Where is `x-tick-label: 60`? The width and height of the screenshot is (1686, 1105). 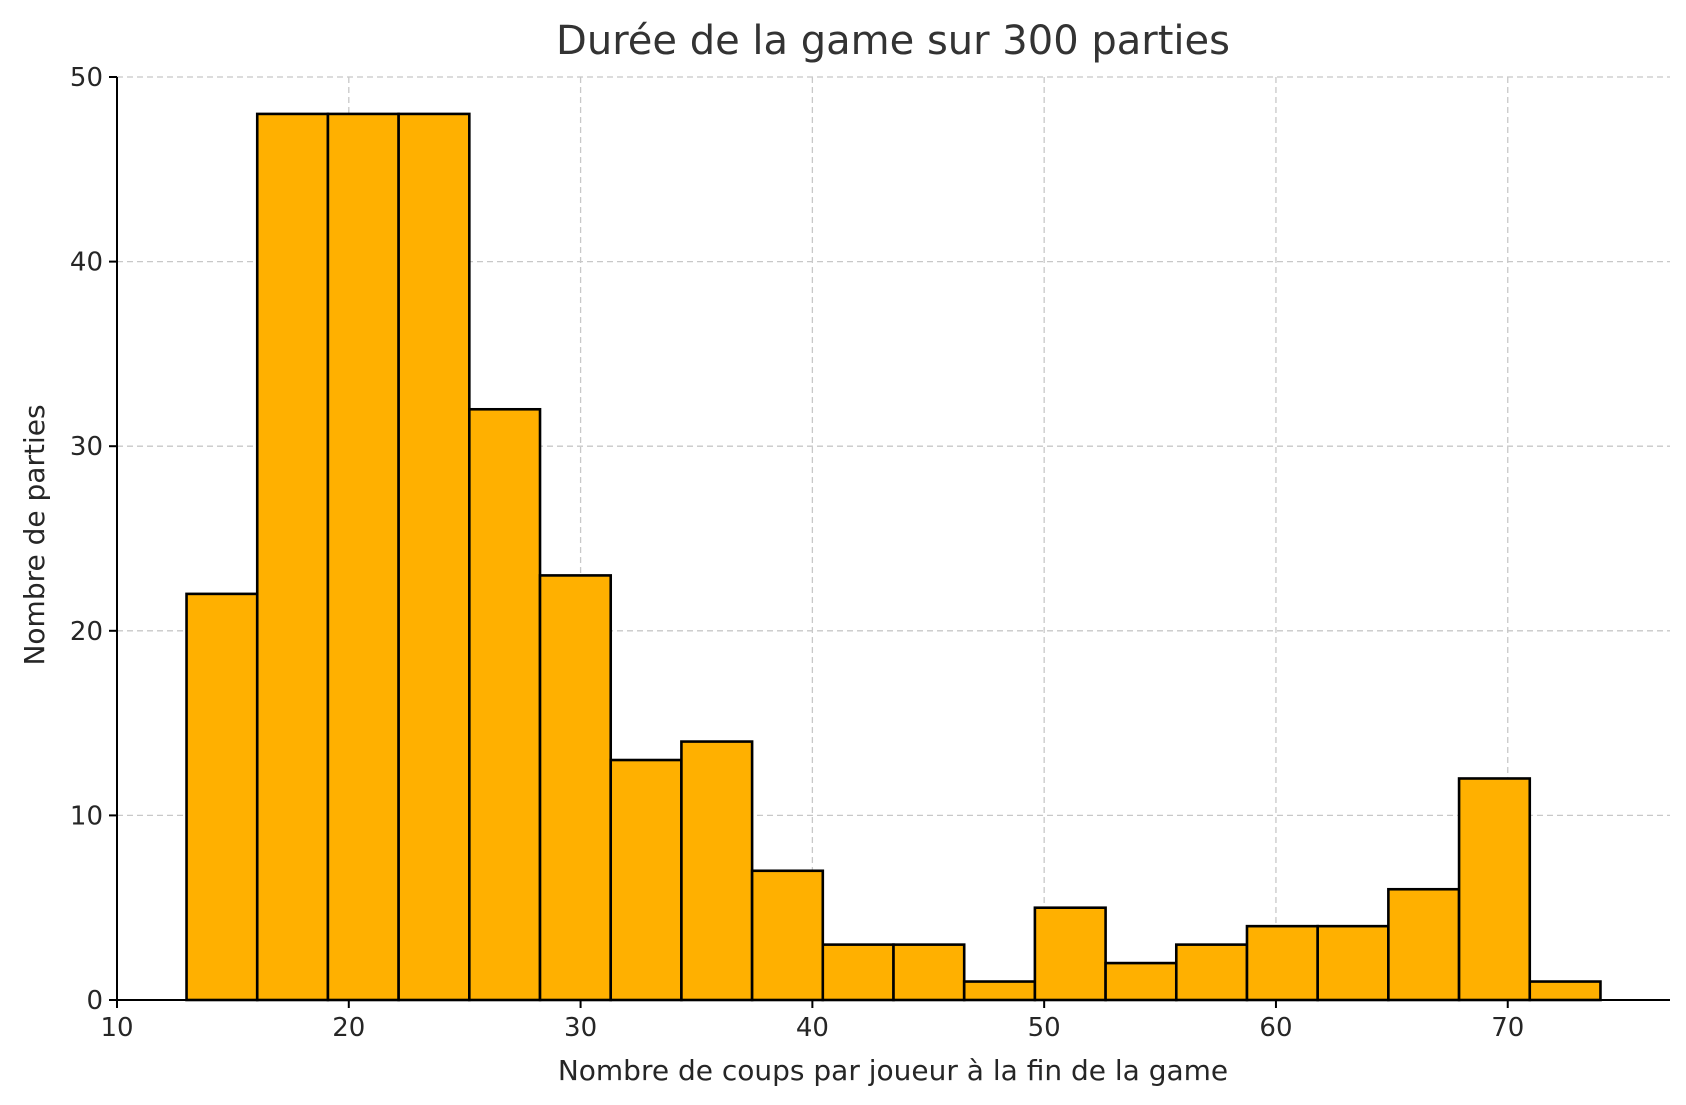
x-tick-label: 60 is located at coordinates (1275, 1028).